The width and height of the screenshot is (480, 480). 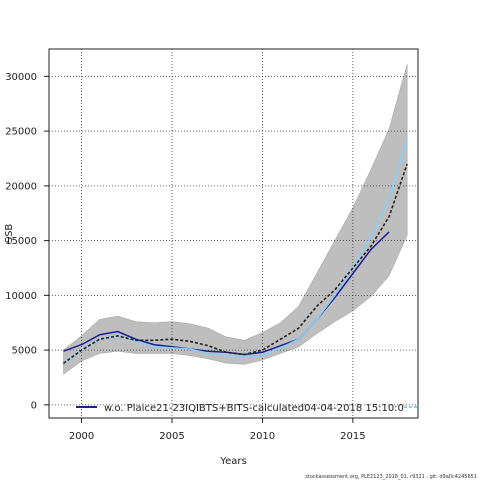 I want to click on y-tick-label-1: 5000, so click(x=24, y=351).